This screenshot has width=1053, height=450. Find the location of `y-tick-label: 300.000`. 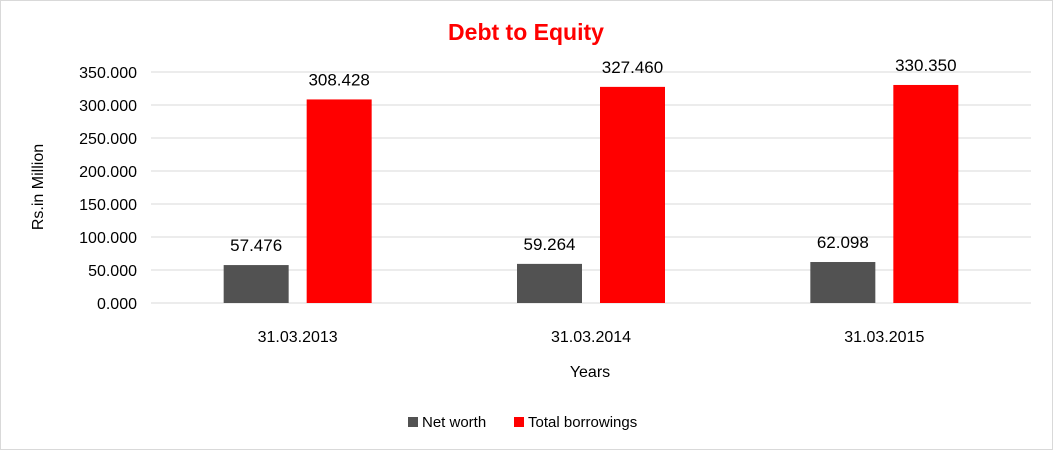

y-tick-label: 300.000 is located at coordinates (108, 106).